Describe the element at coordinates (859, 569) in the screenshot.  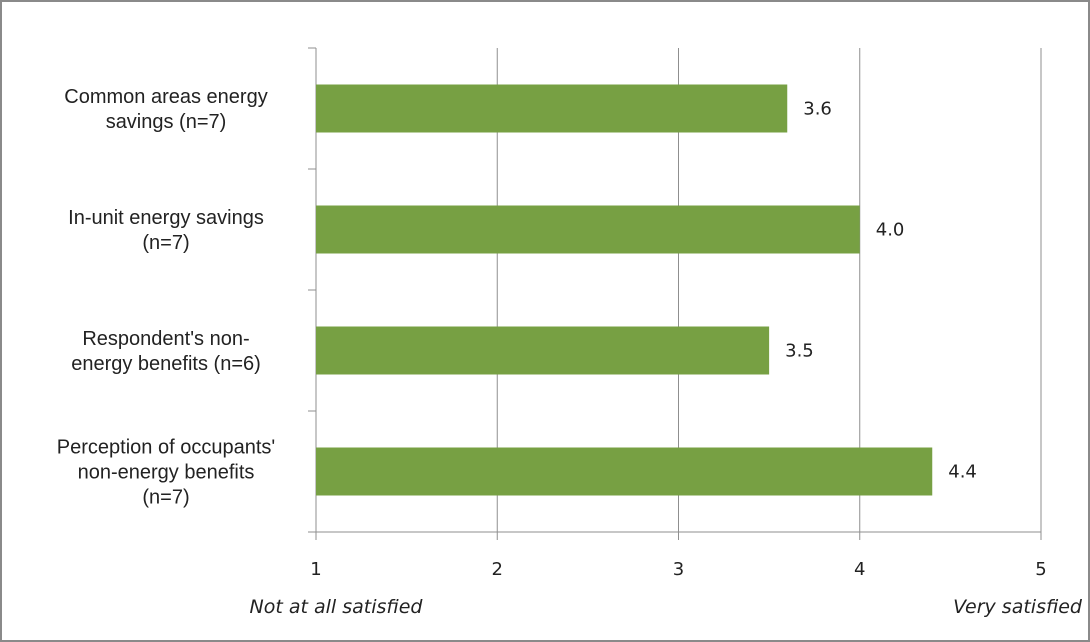
I see `x-tick-label: 4` at that location.